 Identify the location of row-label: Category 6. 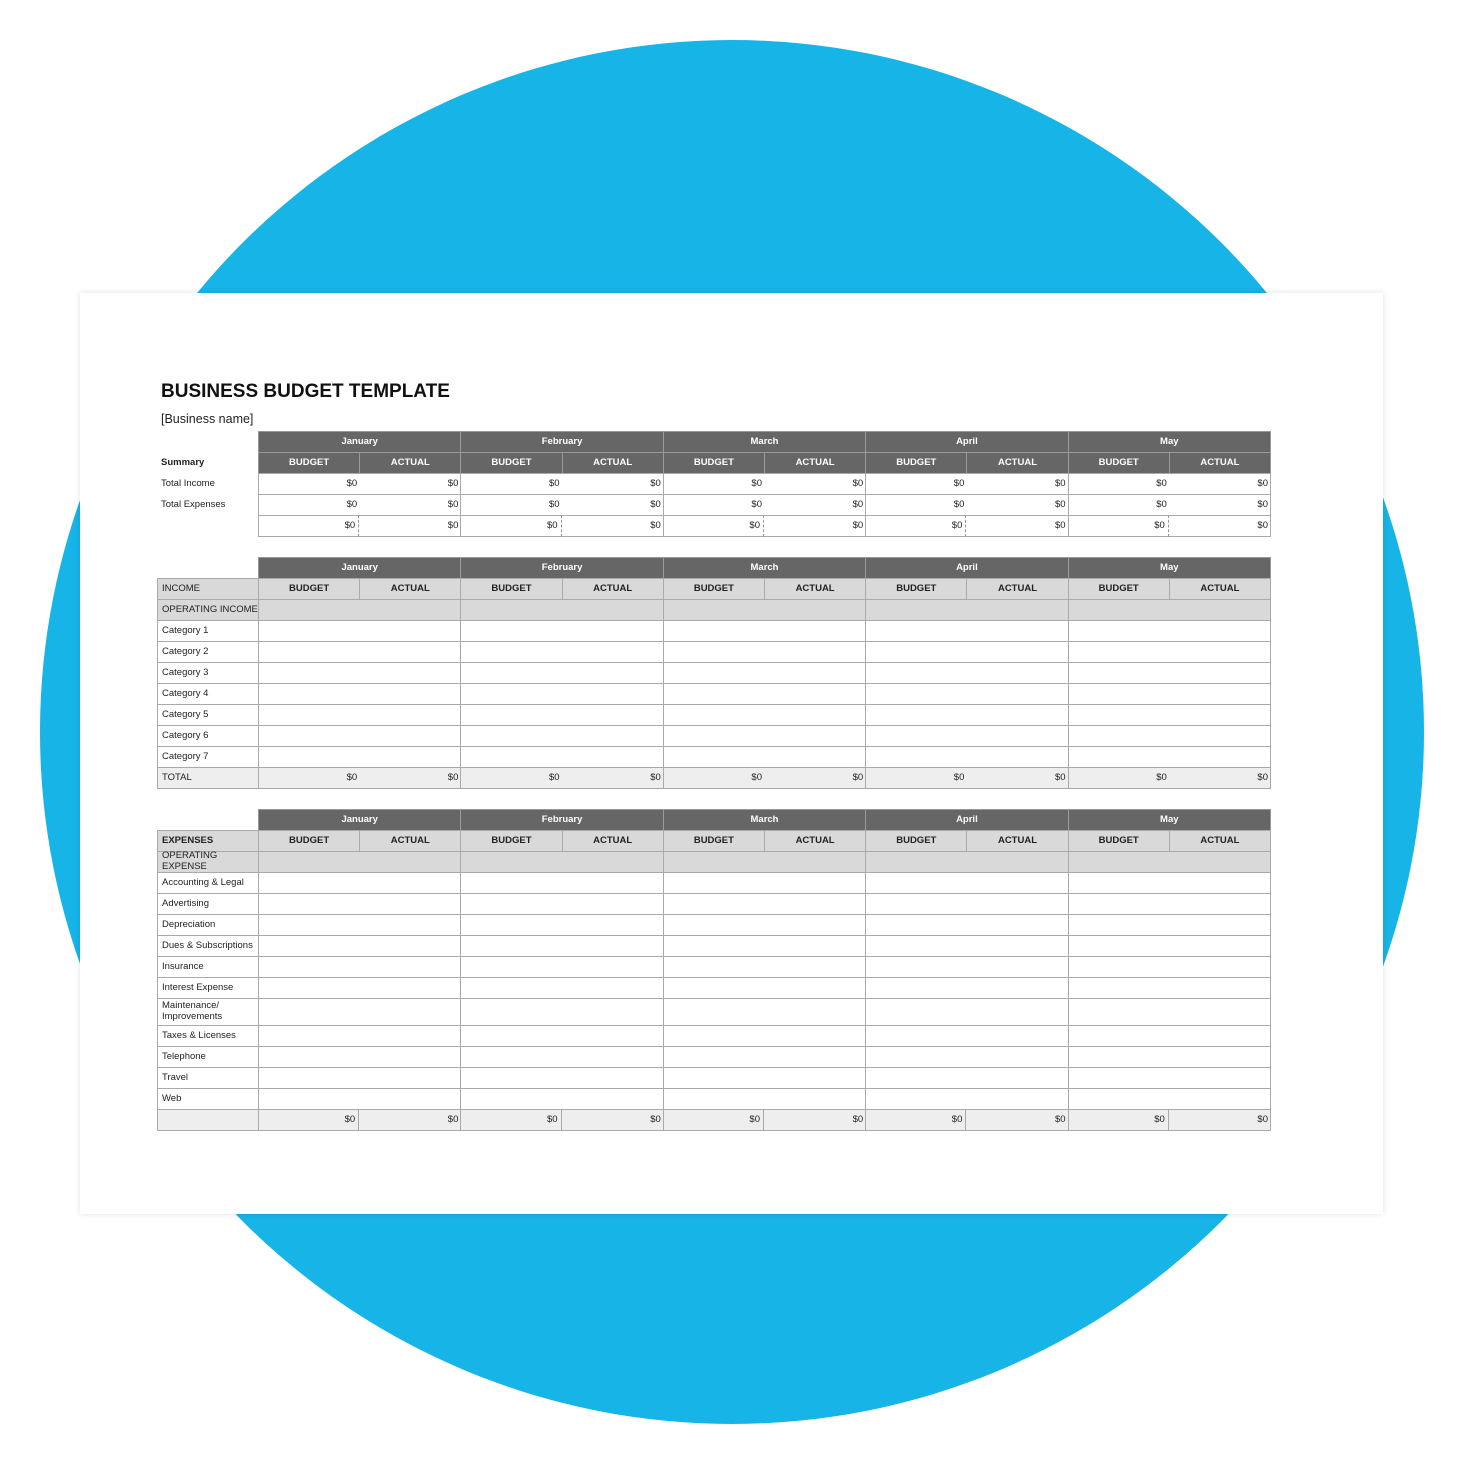
(208, 736).